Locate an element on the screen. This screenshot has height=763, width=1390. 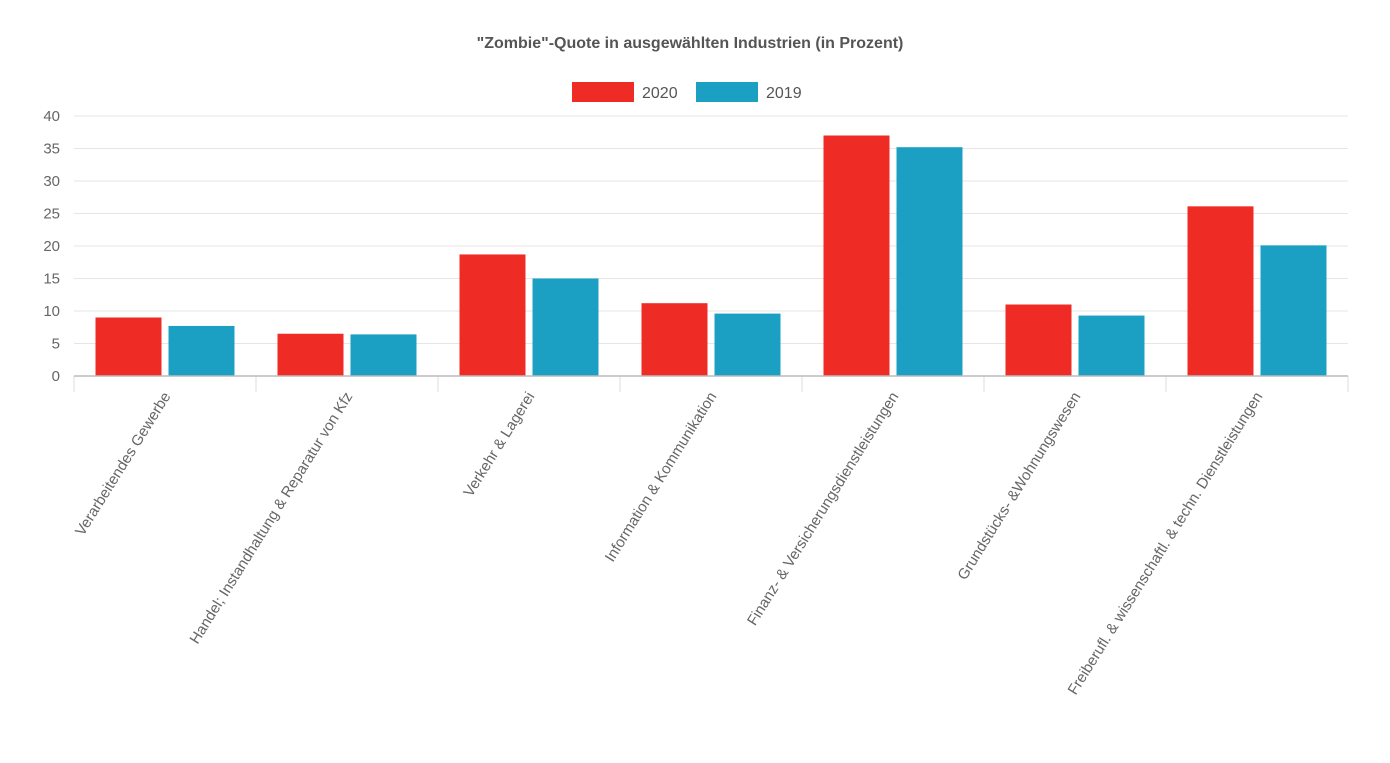
y-tick-label: 30 is located at coordinates (51, 181).